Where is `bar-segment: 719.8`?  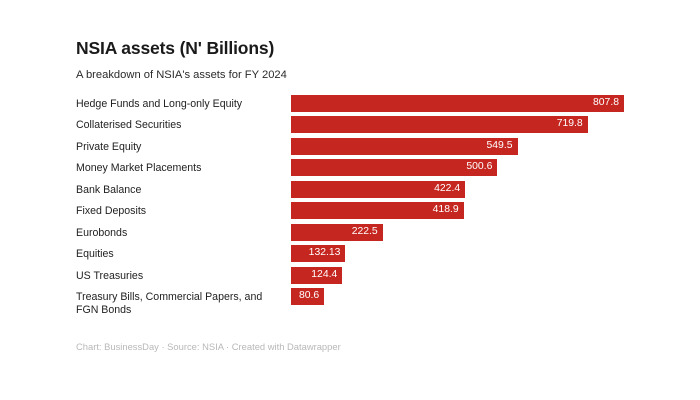 bar-segment: 719.8 is located at coordinates (439, 125).